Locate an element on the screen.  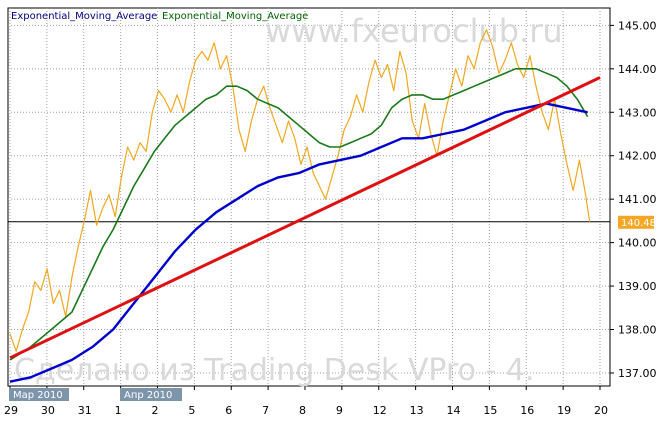
y-tick-label: 141.00 is located at coordinates (637, 199).